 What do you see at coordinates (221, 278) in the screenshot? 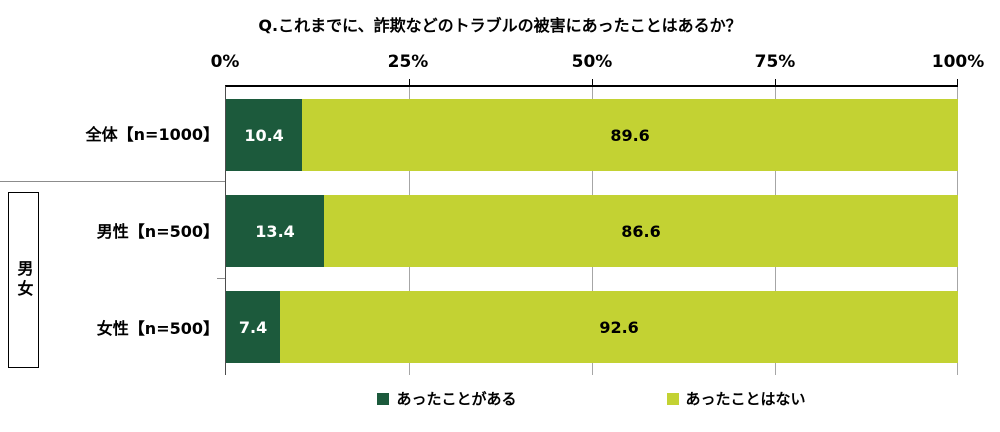
I see `category-tick` at bounding box center [221, 278].